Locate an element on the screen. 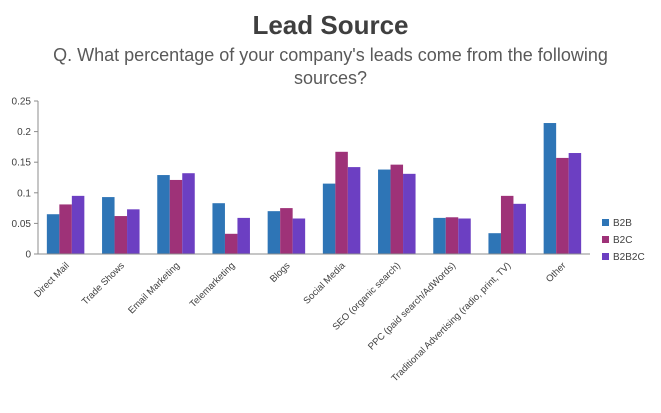  x-tick-label: Trade Shows is located at coordinates (103, 283).